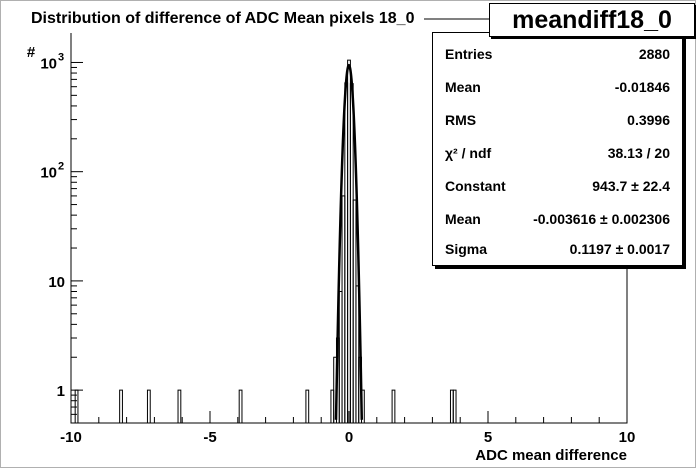  I want to click on y-tick-exponent: 2, so click(61, 167).